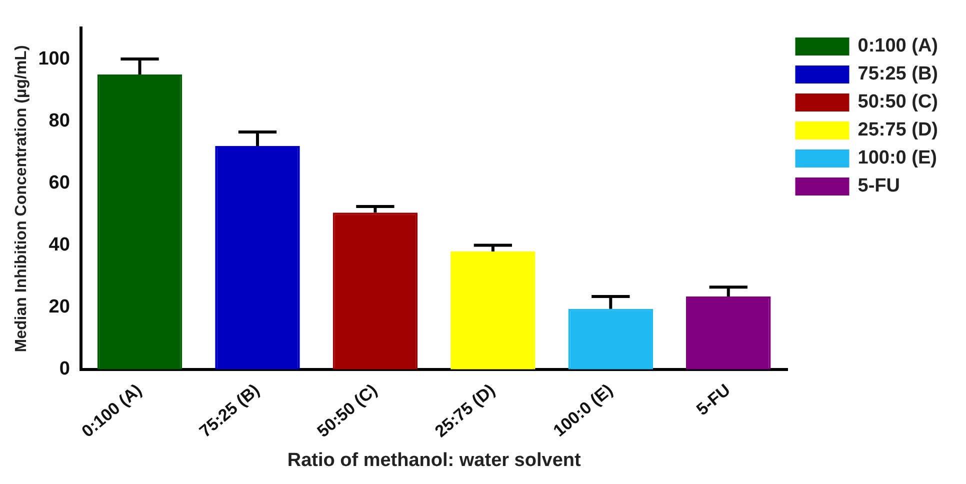 This screenshot has width=966, height=484. Describe the element at coordinates (59, 121) in the screenshot. I see `y-tick-label: 80` at that location.